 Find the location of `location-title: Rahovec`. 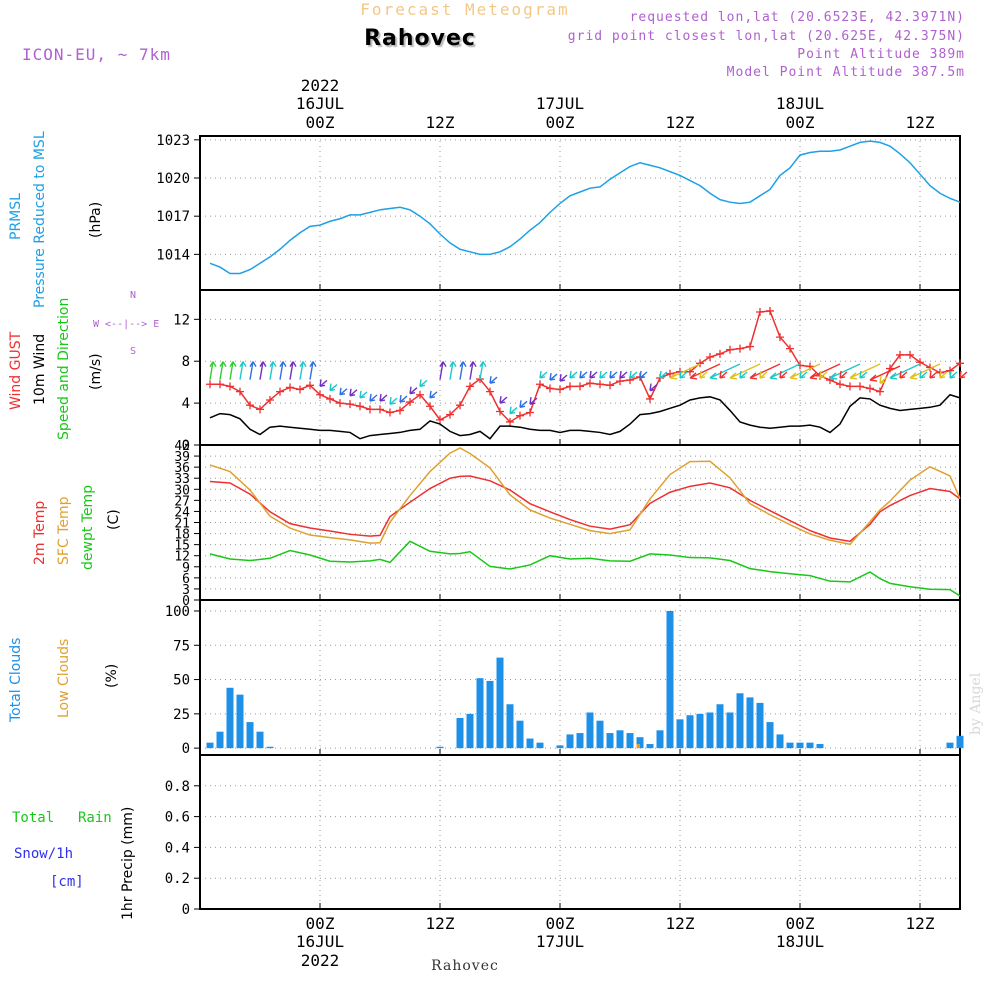

location-title: Rahovec is located at coordinates (420, 38).